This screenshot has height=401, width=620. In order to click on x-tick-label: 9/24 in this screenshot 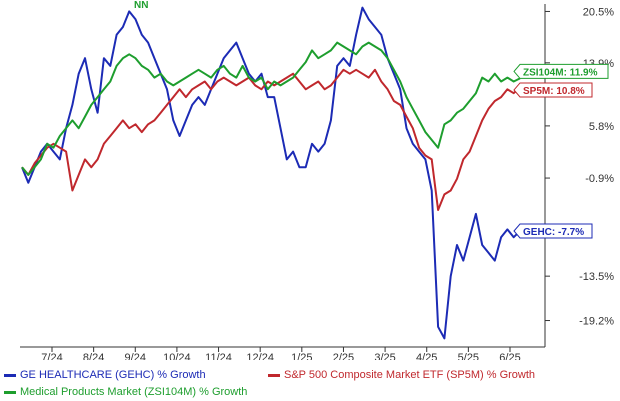, I will do `click(135, 356)`.